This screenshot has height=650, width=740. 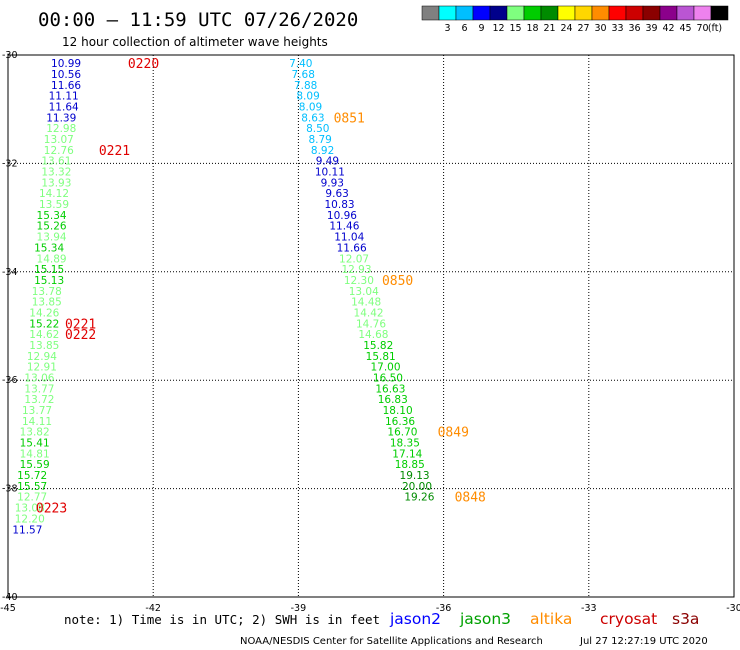 I want to click on time-label: 0222, so click(x=80, y=335).